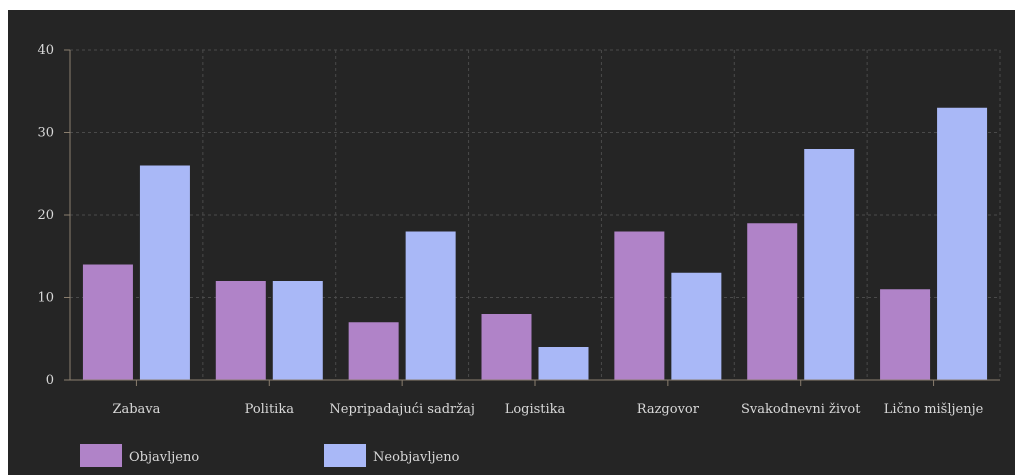 The width and height of the screenshot is (1019, 475). What do you see at coordinates (801, 409) in the screenshot?
I see `x-tick-label: Svakodnevni život` at bounding box center [801, 409].